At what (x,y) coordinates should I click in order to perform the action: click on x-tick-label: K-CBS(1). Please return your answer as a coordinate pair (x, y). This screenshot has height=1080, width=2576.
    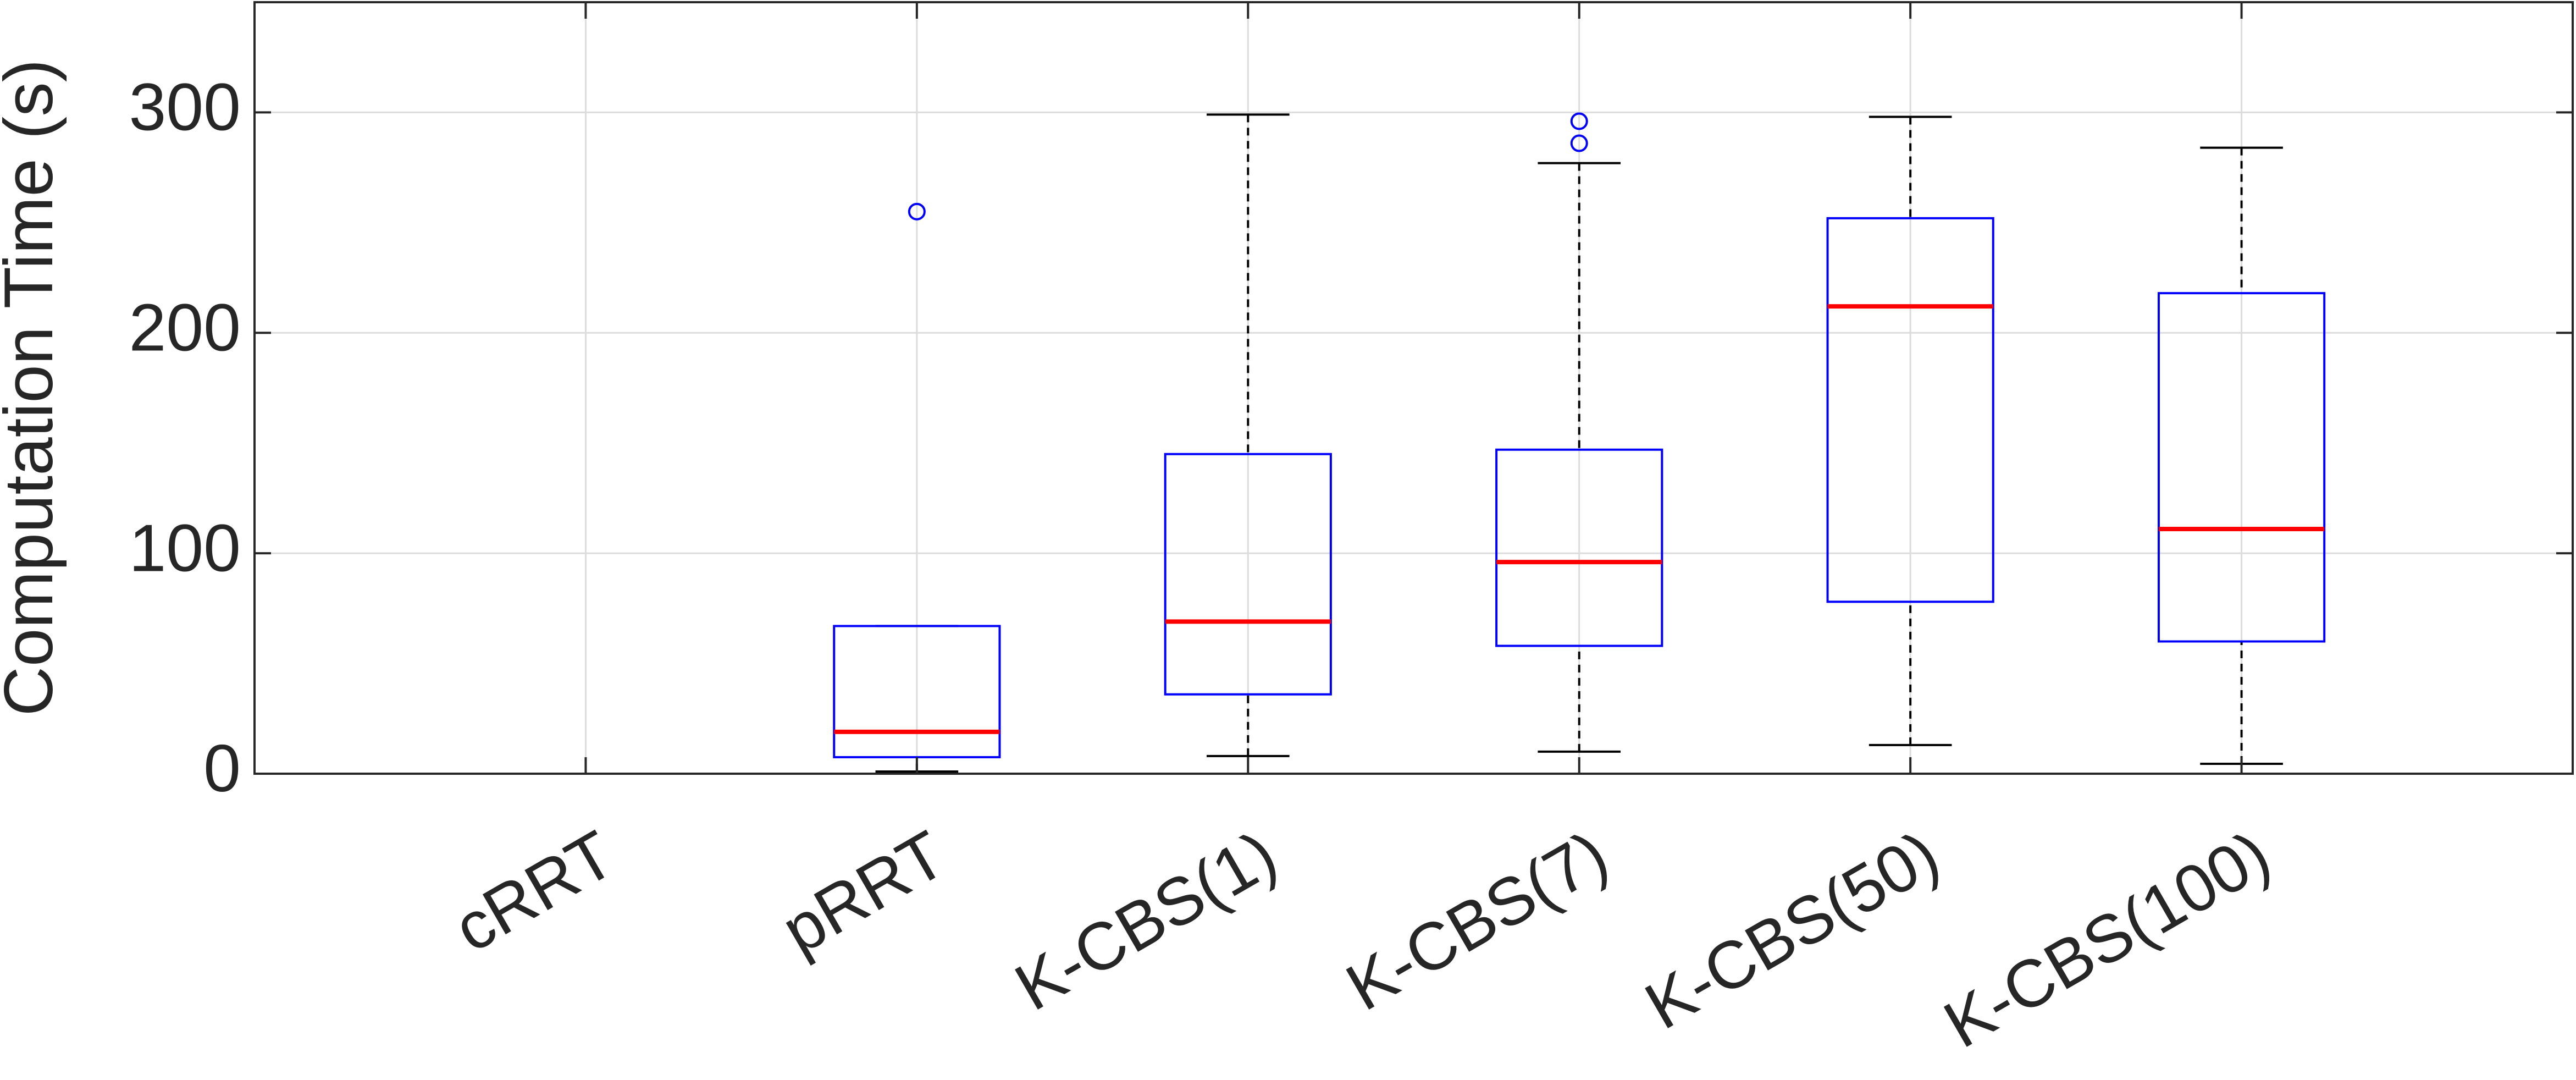
    Looking at the image, I should click on (1146, 921).